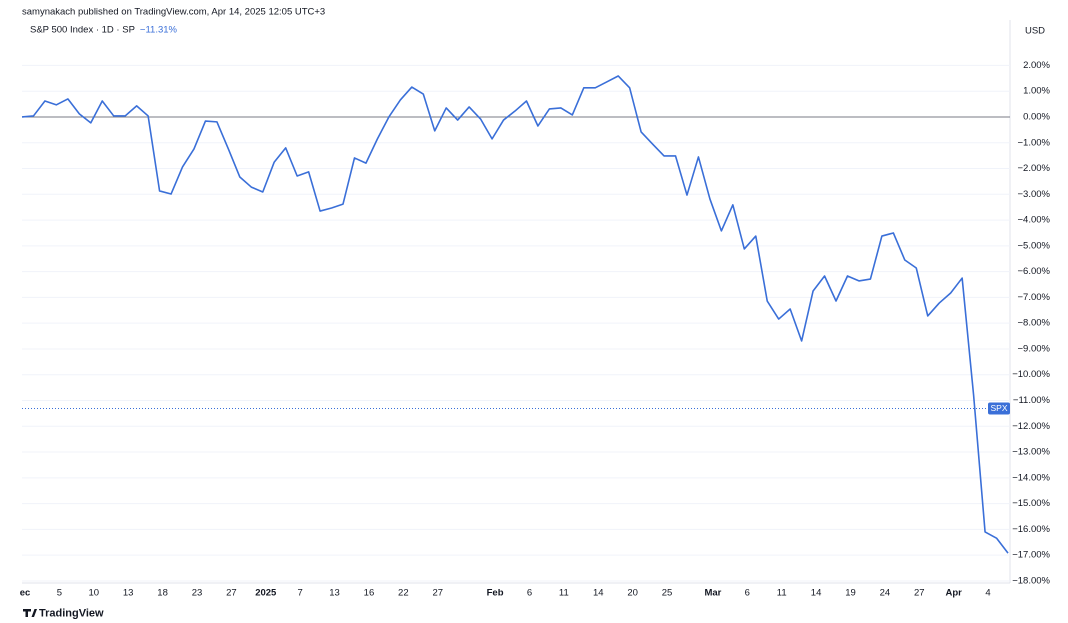  Describe the element at coordinates (1031, 374) in the screenshot. I see `y-tick-label: −10.00%` at that location.